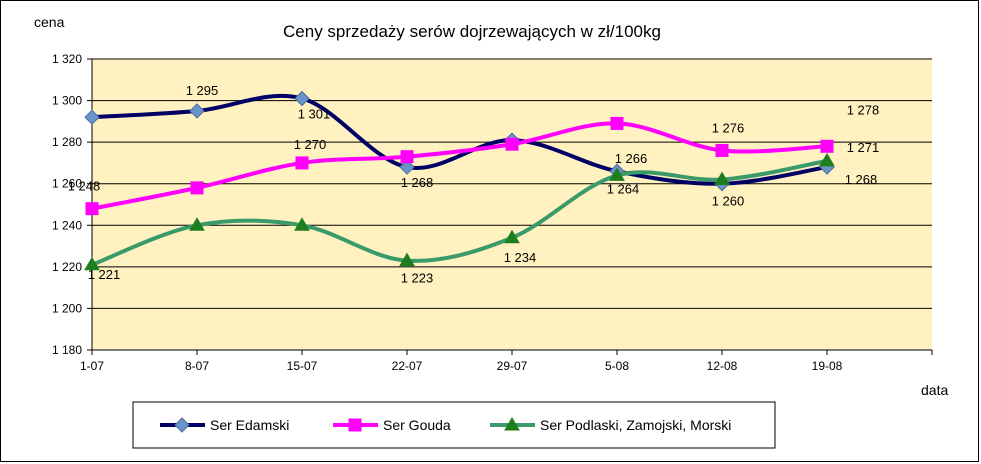  What do you see at coordinates (623, 188) in the screenshot?
I see `data-label: 1 264` at bounding box center [623, 188].